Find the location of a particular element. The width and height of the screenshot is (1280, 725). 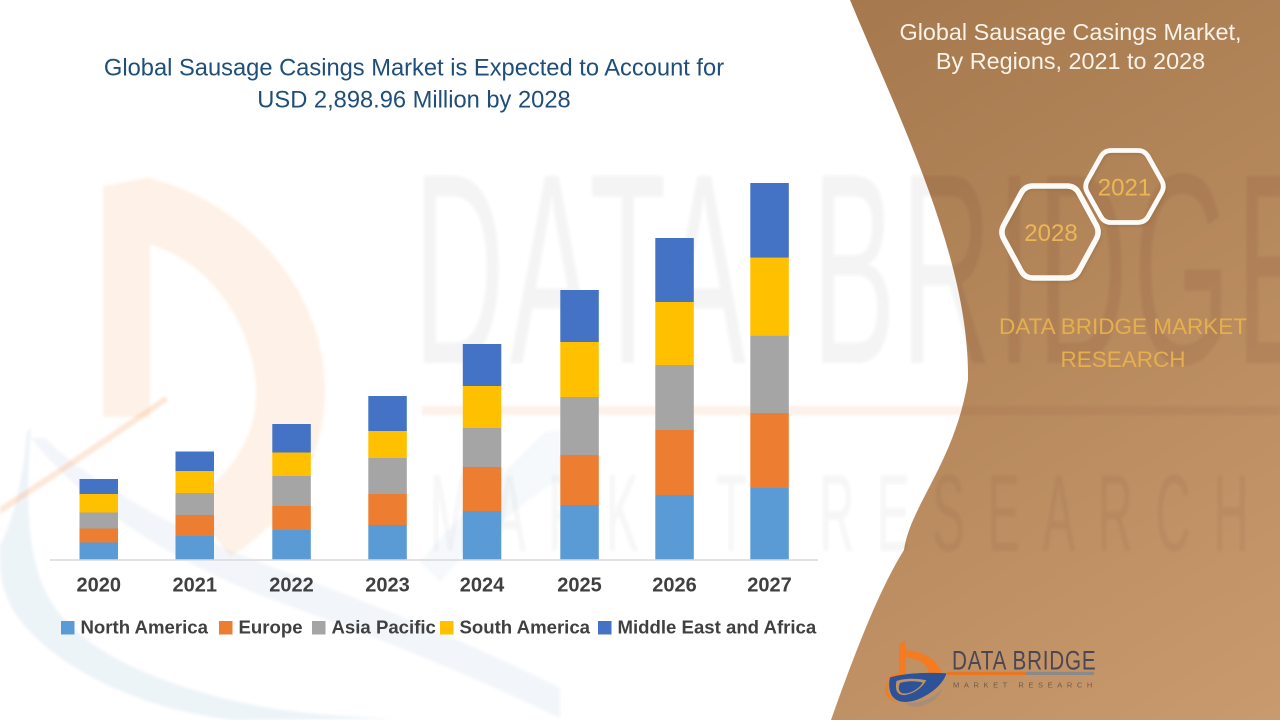

svg-text: 2026 is located at coordinates (674, 586).